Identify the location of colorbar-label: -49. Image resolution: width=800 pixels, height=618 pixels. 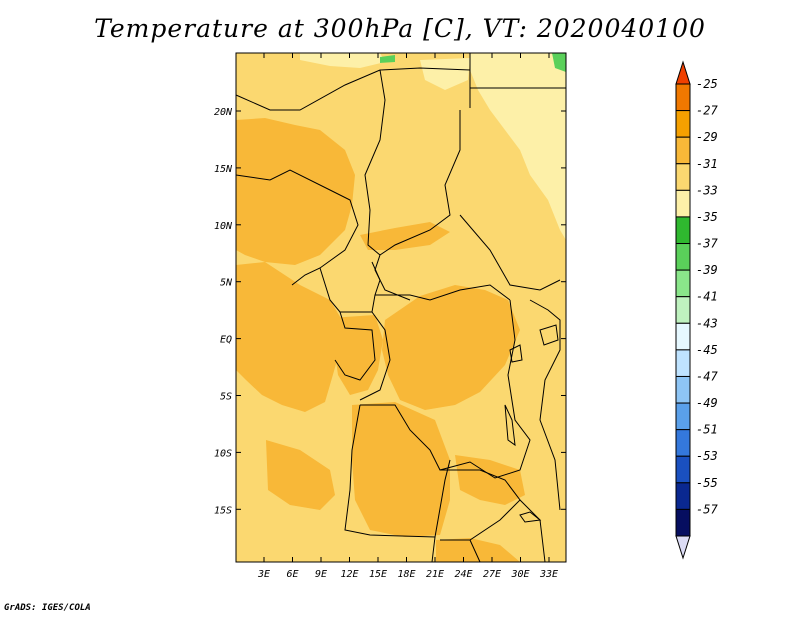
(707, 403).